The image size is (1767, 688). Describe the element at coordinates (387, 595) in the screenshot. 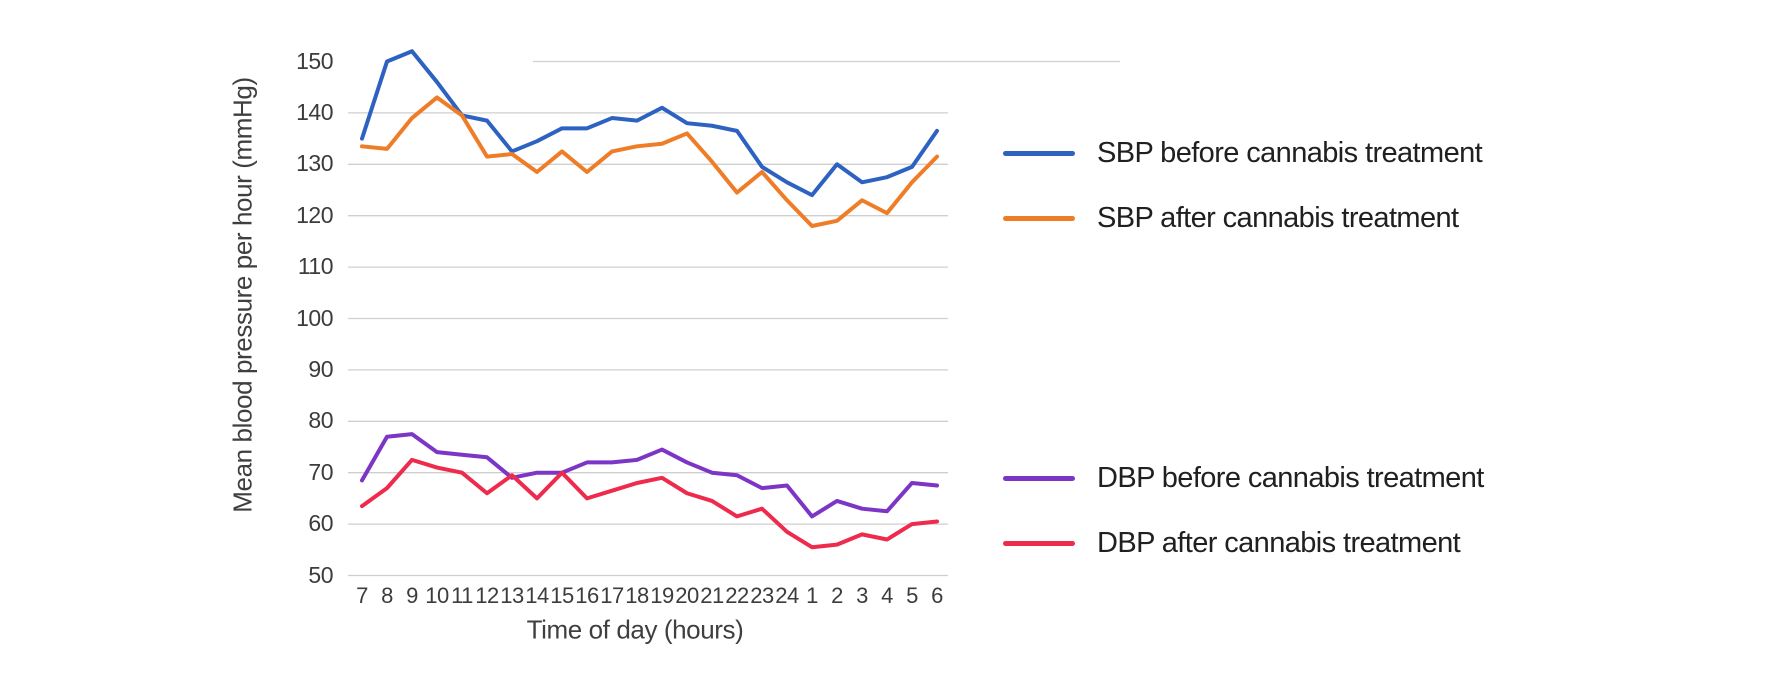

I see `x-tick-label-8: 8` at that location.